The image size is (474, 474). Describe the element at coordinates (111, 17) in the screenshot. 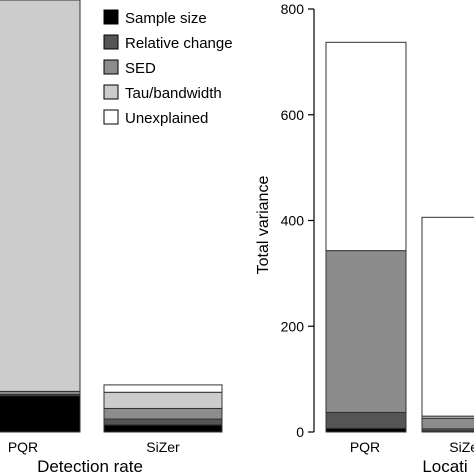

I see `legend-swatch-sample-size` at that location.